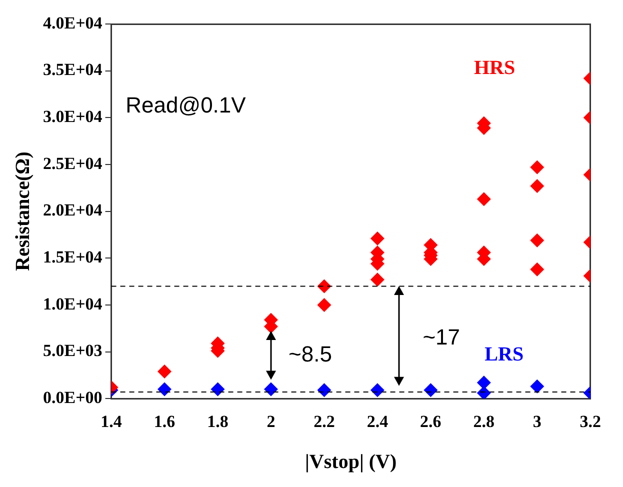  What do you see at coordinates (431, 422) in the screenshot?
I see `x-tick-label: 2.6` at bounding box center [431, 422].